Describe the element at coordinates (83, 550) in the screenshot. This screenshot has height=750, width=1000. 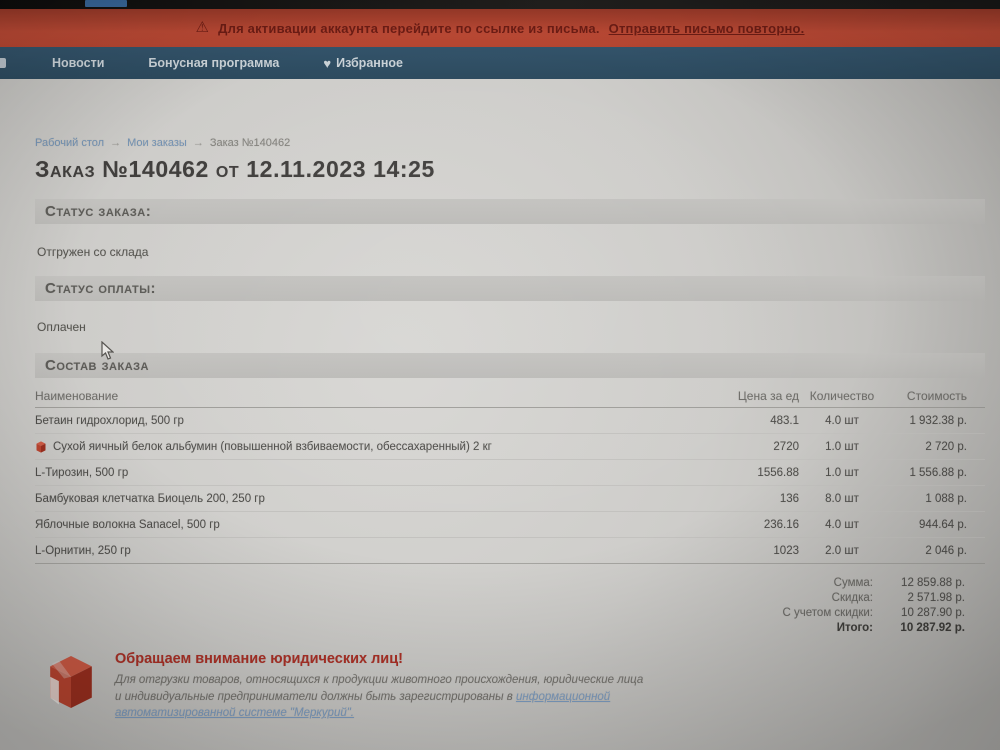
I see `item-name: L-Орнитин, 250 гр` at that location.